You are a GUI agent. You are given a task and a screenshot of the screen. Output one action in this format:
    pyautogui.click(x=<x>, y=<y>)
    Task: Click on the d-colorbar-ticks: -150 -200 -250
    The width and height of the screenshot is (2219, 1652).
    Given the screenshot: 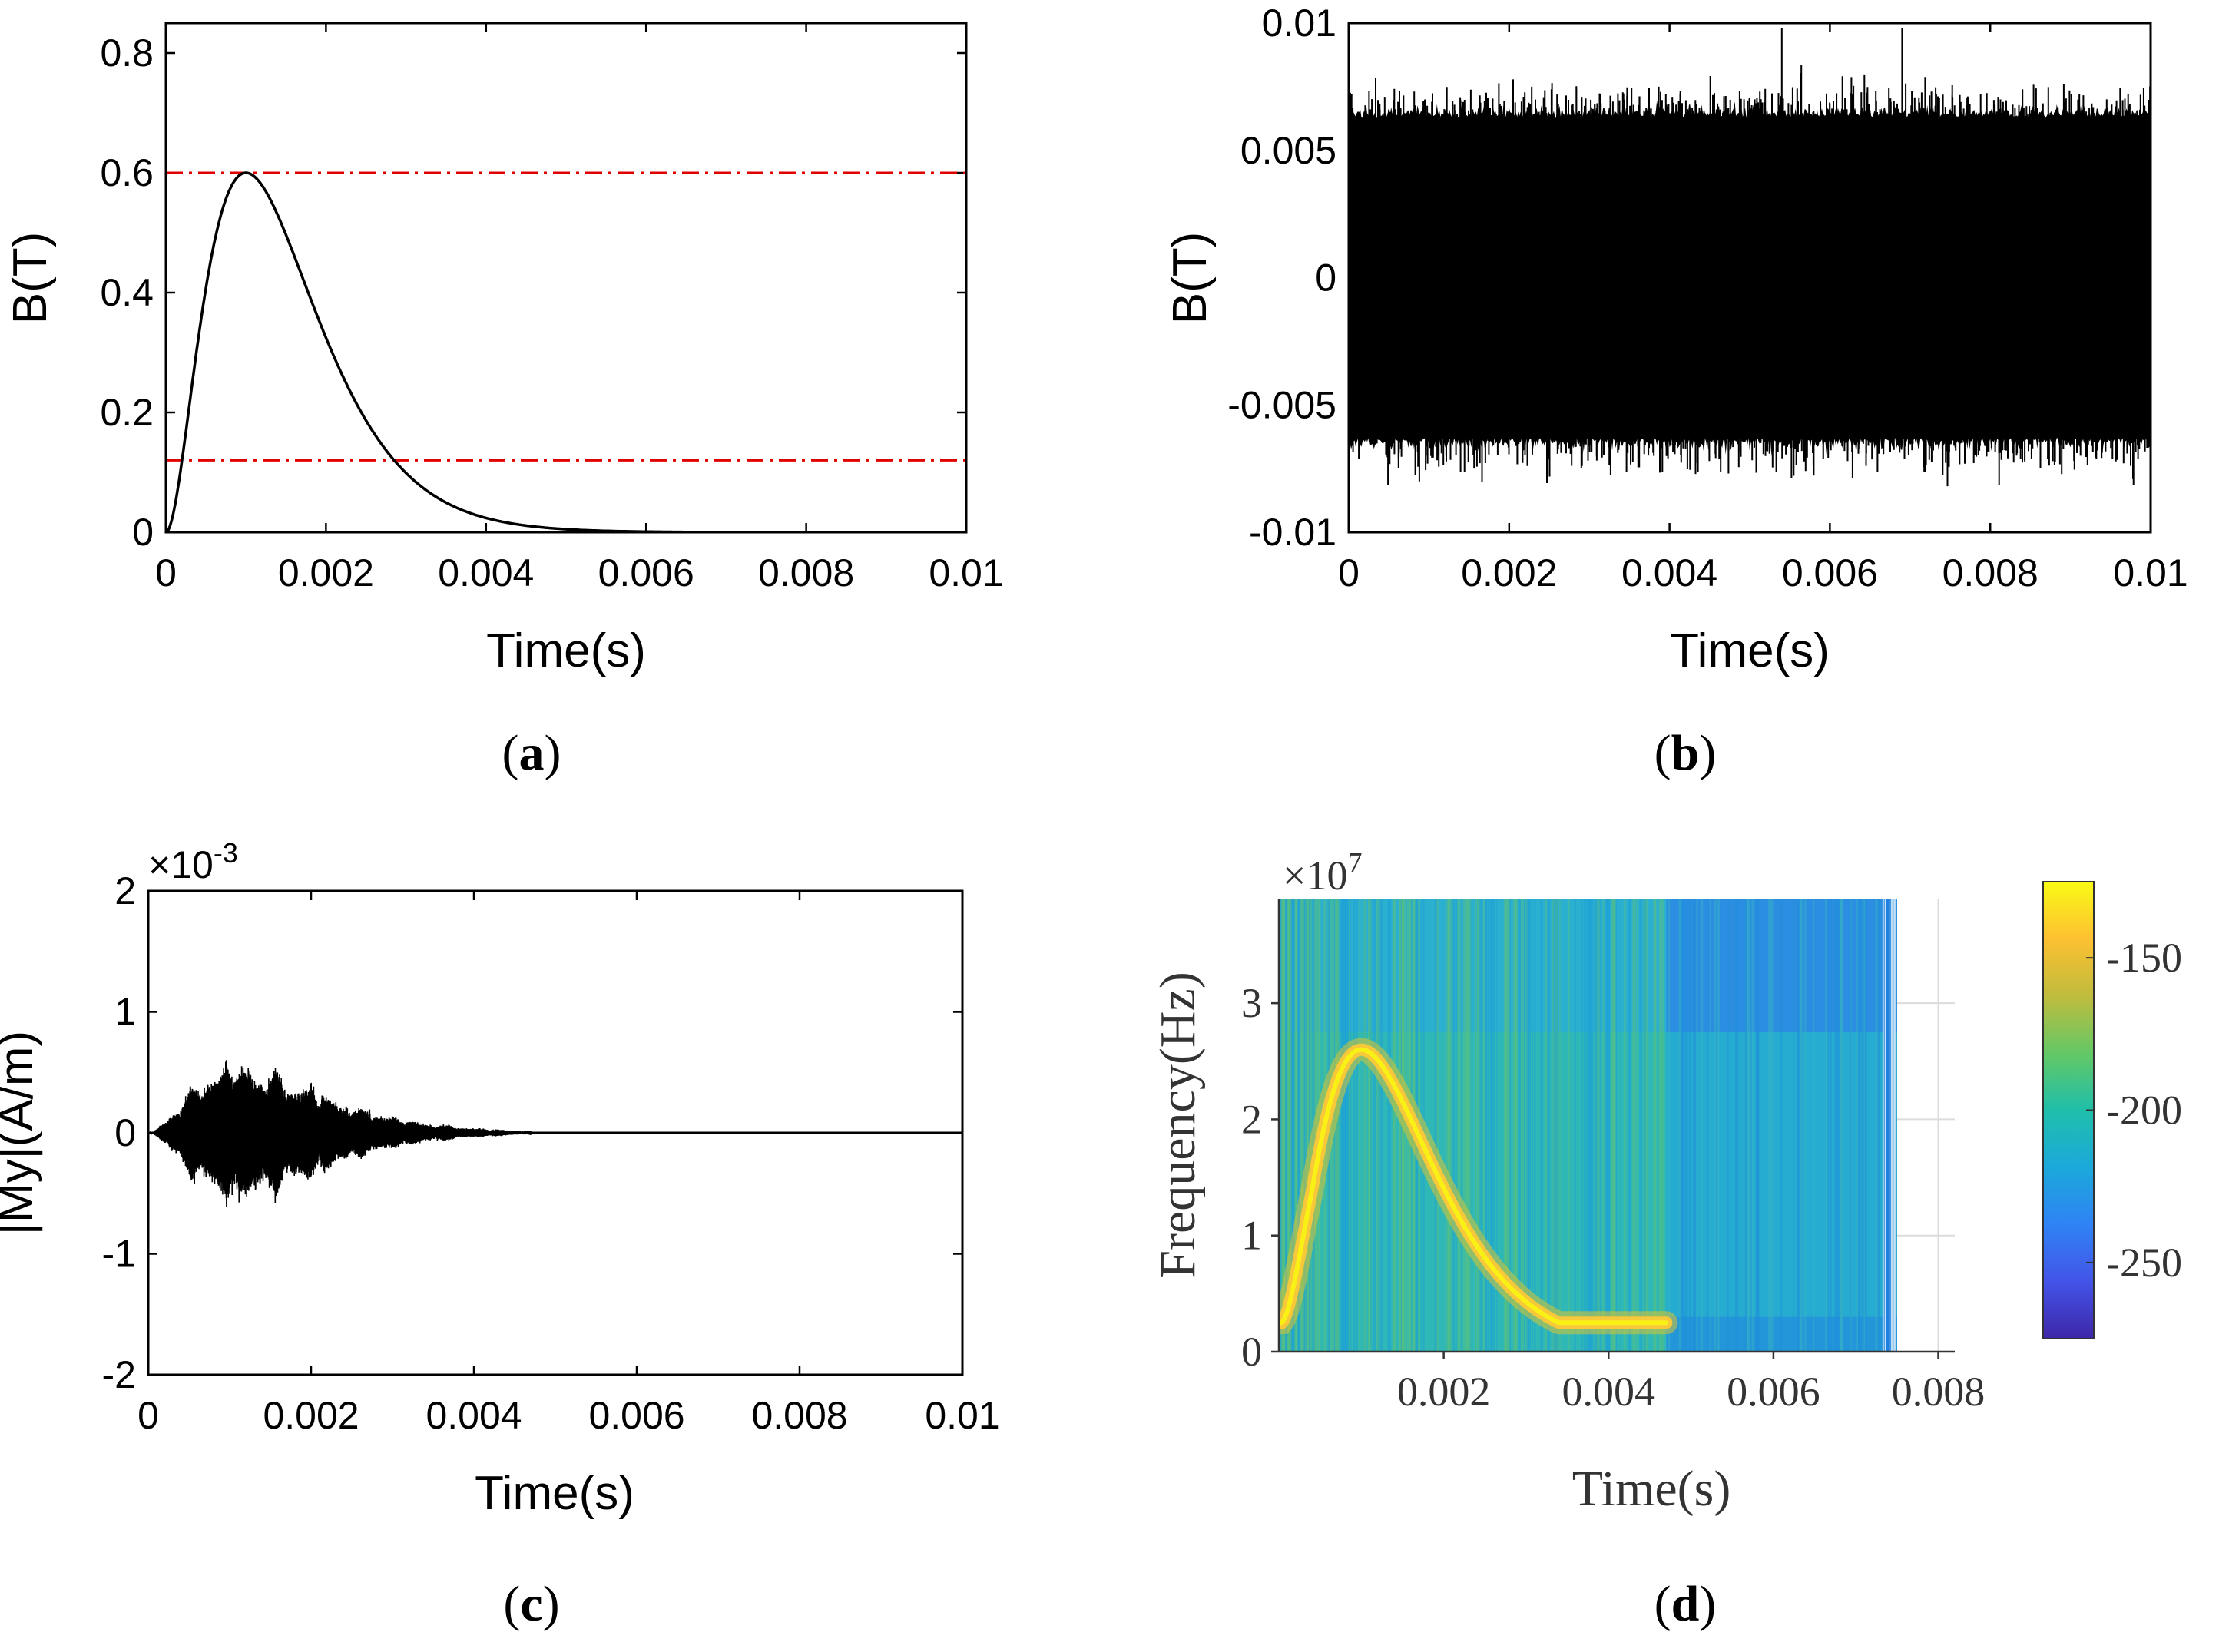 What is the action you would take?
    pyautogui.click(x=2134, y=1111)
    